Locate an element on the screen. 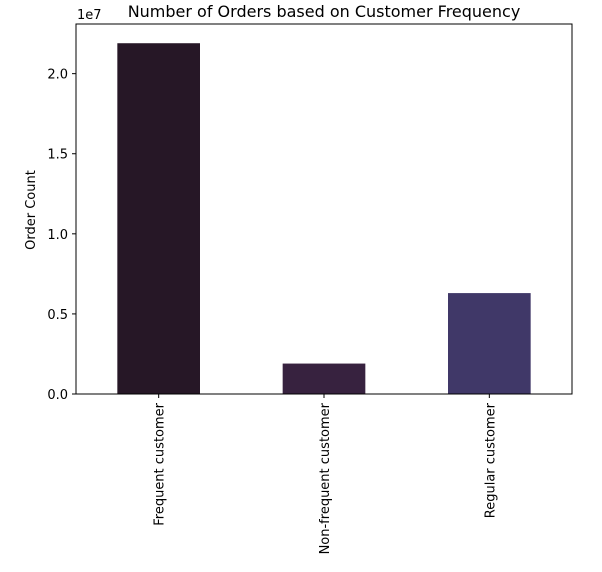  y-axis-scale-note: 1e7 is located at coordinates (89, 15).